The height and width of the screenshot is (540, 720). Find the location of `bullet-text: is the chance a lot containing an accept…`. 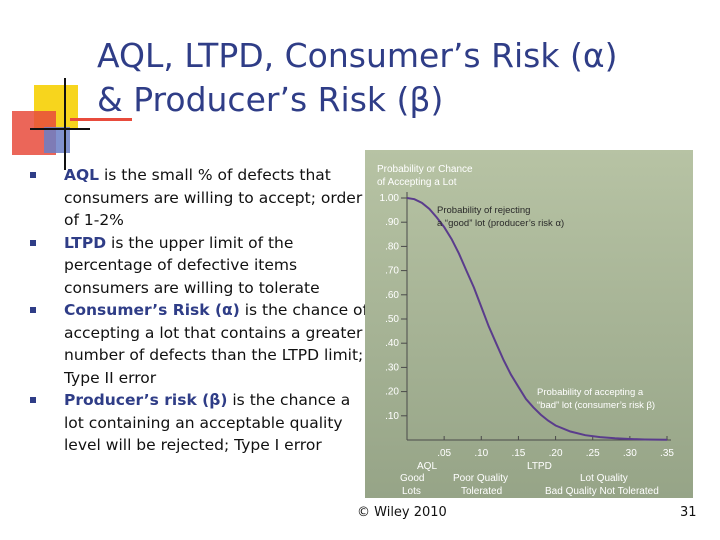

bullet-text: is the chance a lot containing an accept… is located at coordinates (207, 422).